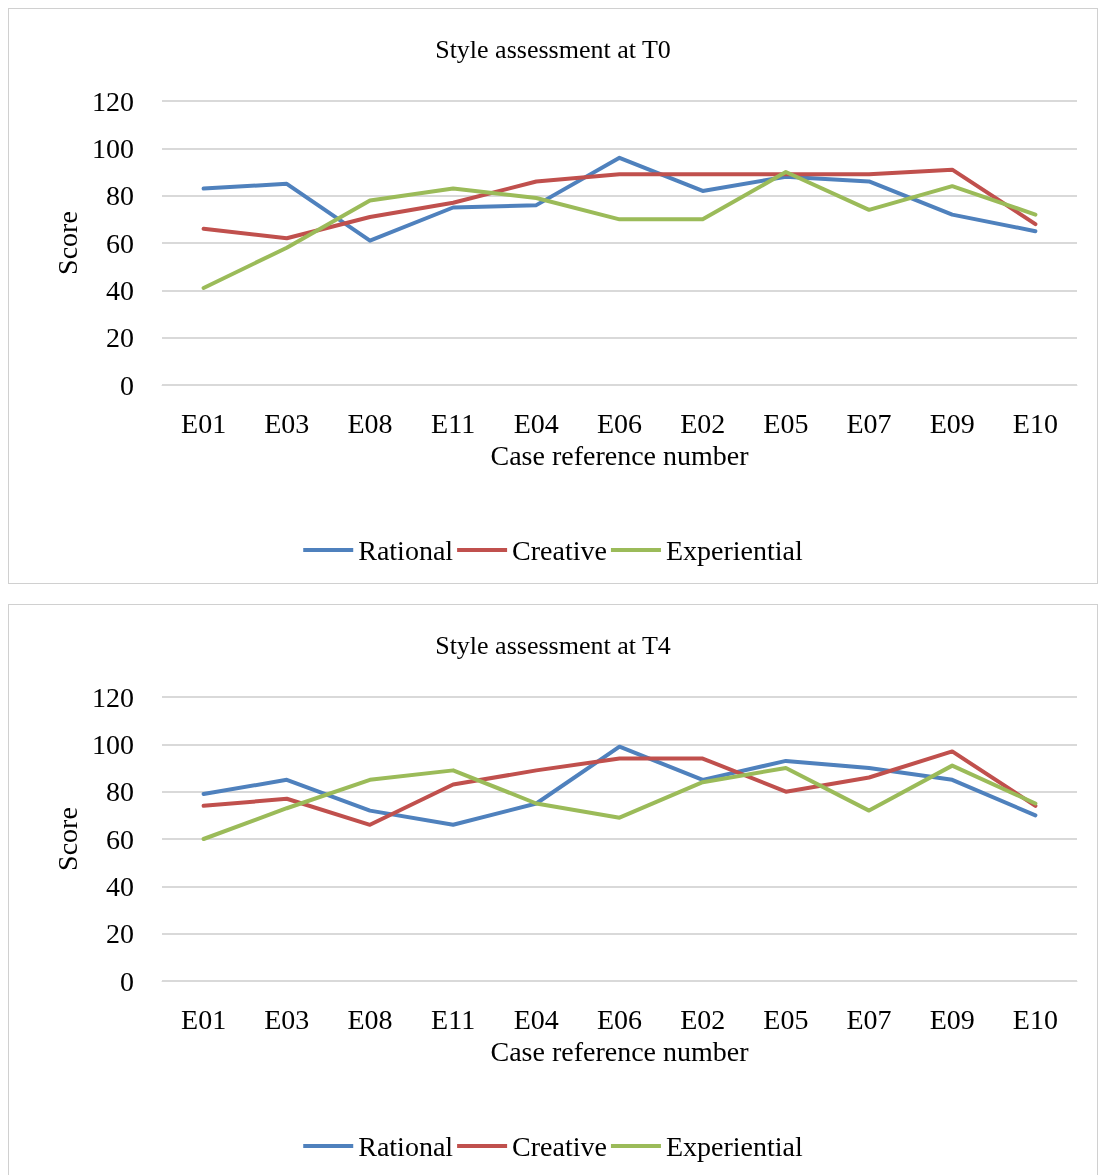 This screenshot has height=1175, width=1105. What do you see at coordinates (553, 49) in the screenshot?
I see `chart-title: Style assessment at T0` at bounding box center [553, 49].